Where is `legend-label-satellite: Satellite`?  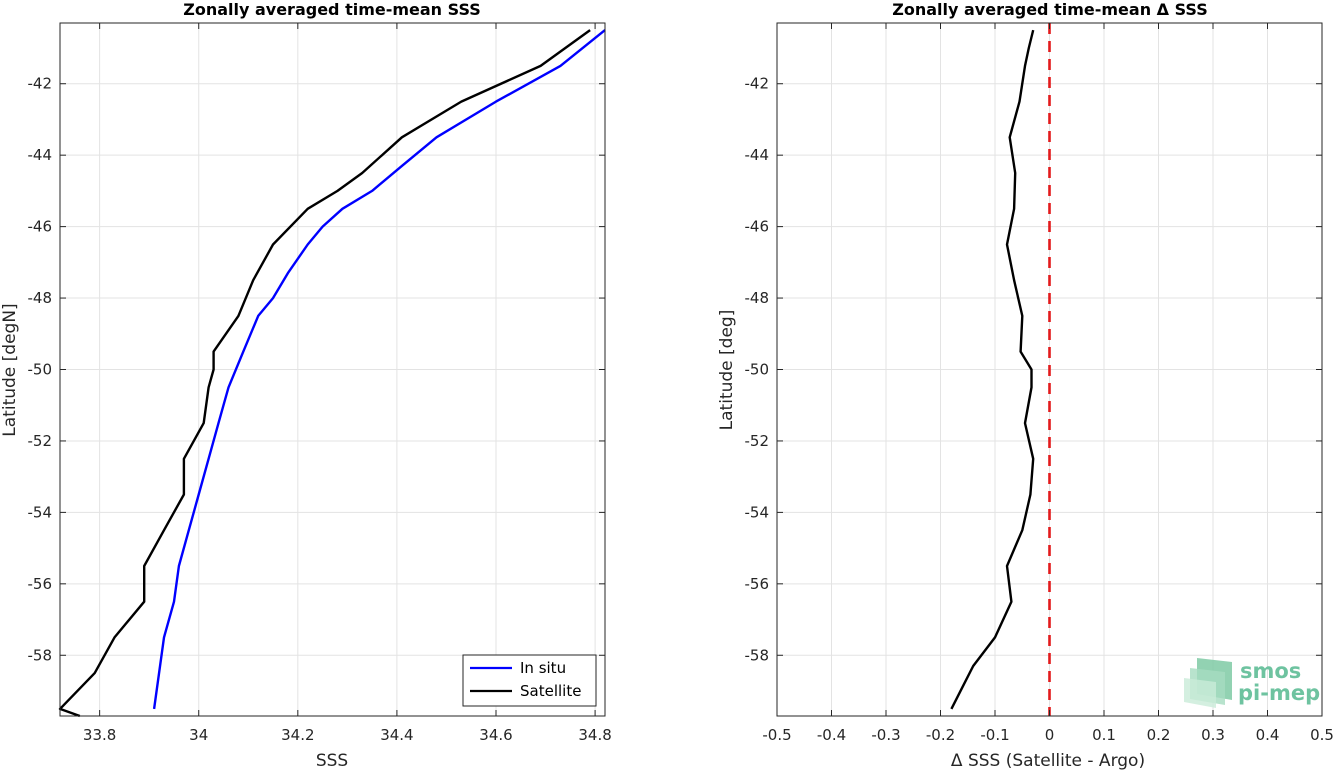
legend-label-satellite: Satellite is located at coordinates (550, 691).